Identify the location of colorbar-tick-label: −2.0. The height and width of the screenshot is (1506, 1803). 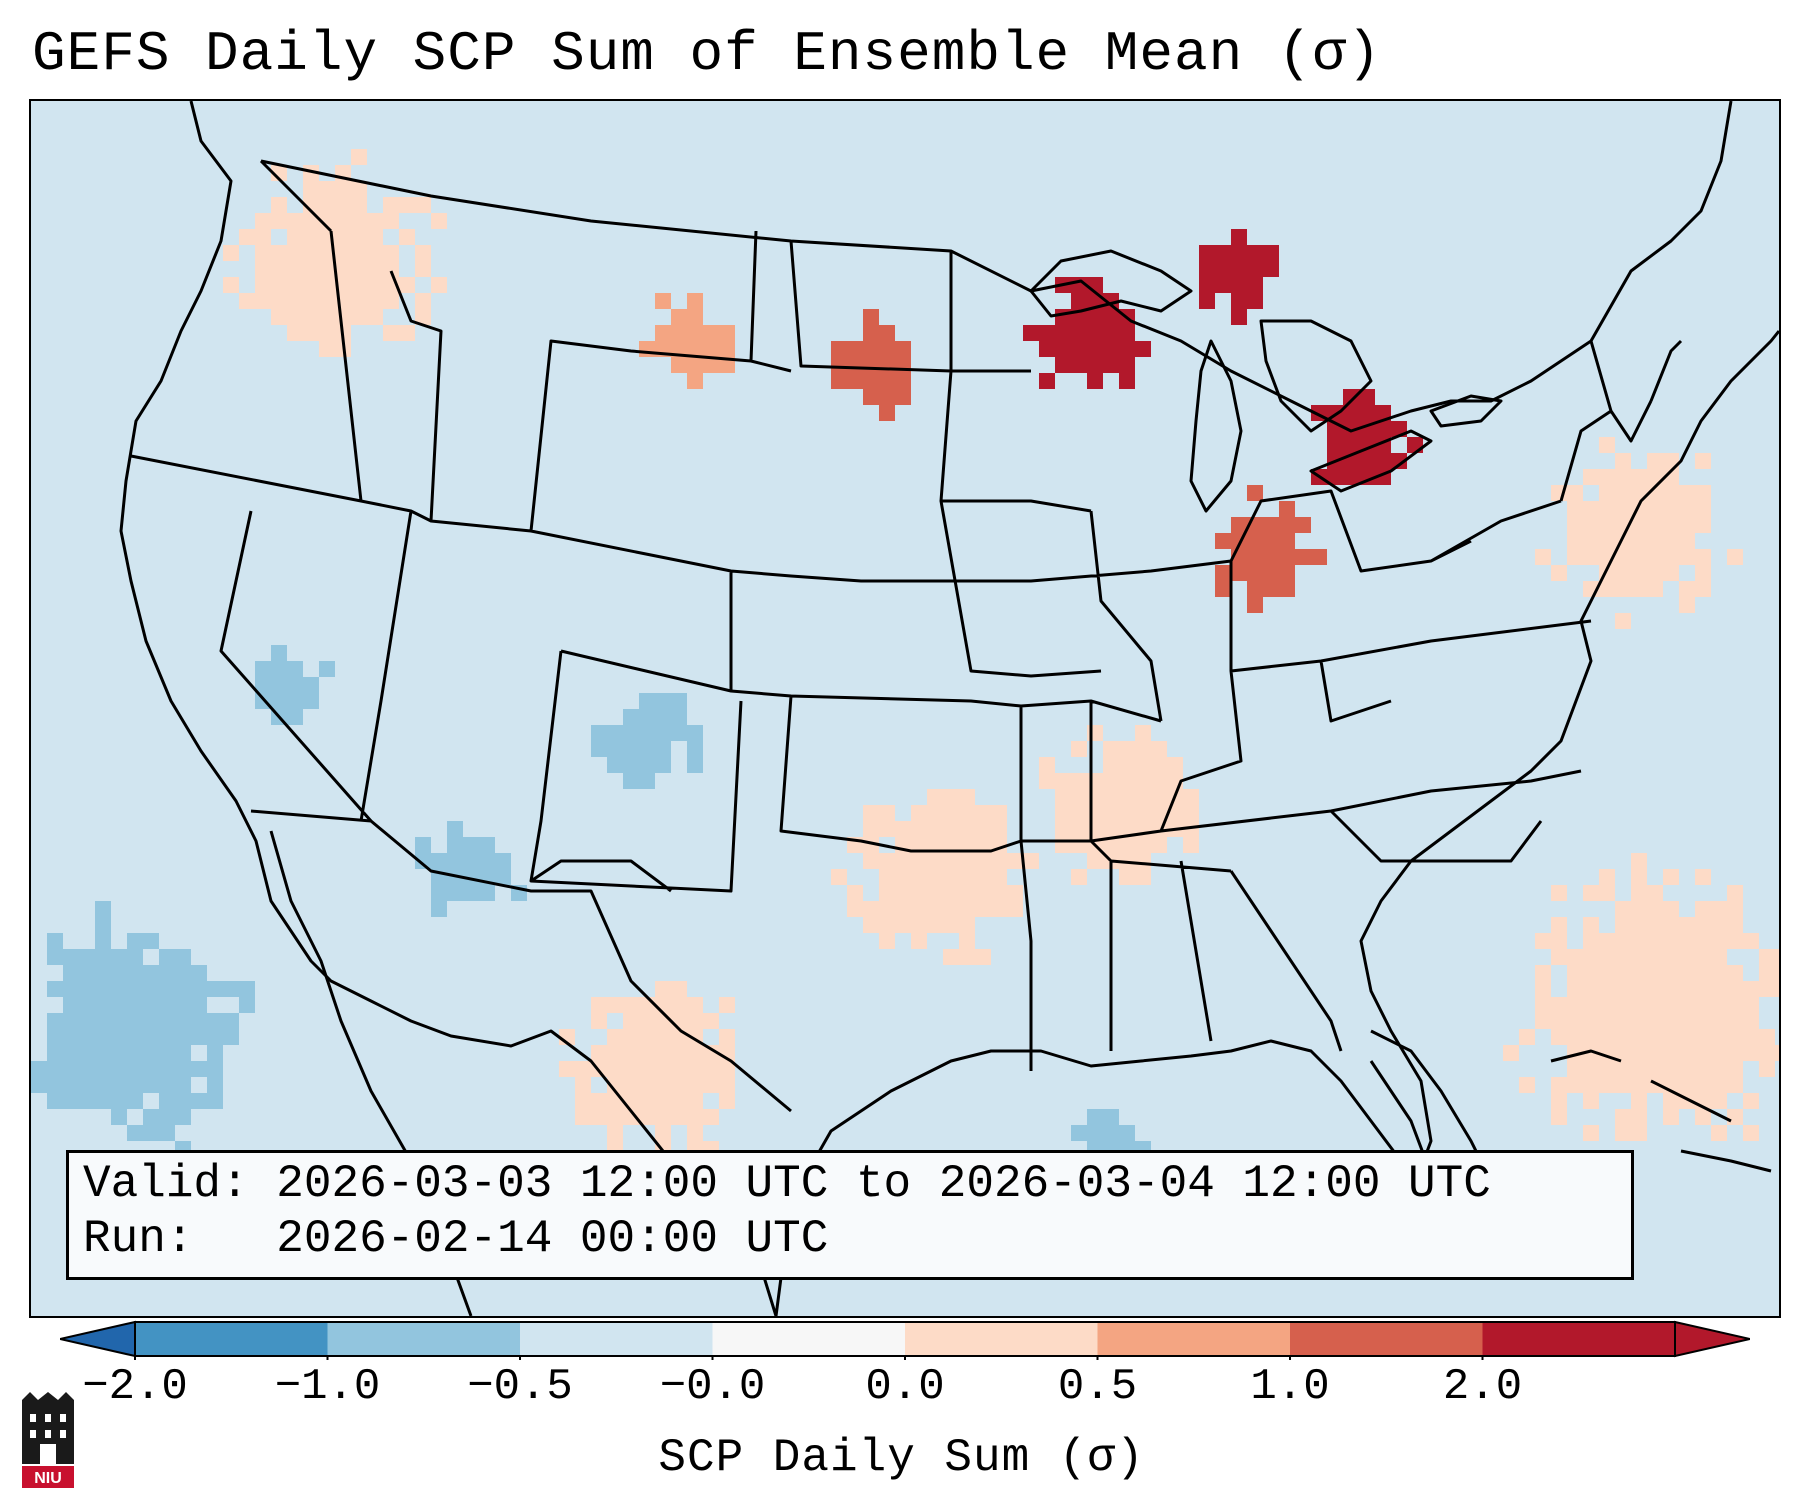
(135, 1387).